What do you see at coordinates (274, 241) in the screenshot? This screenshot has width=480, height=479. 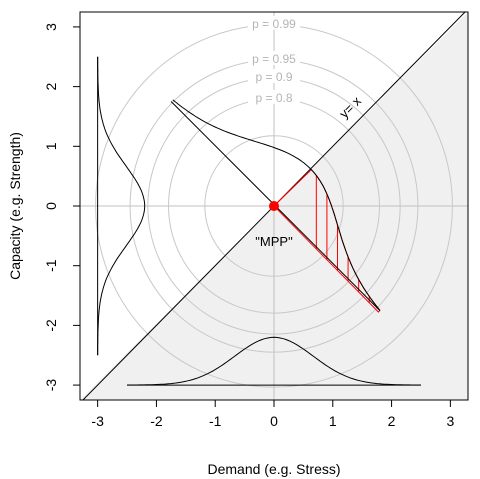 I see `mpp-label: "MPP"` at bounding box center [274, 241].